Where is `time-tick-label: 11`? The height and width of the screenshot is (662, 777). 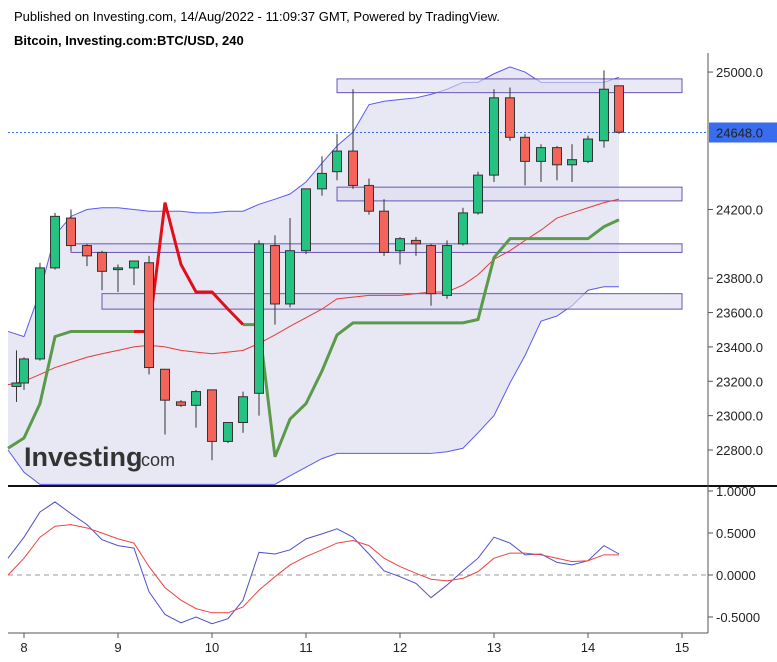
time-tick-label: 11 is located at coordinates (306, 647).